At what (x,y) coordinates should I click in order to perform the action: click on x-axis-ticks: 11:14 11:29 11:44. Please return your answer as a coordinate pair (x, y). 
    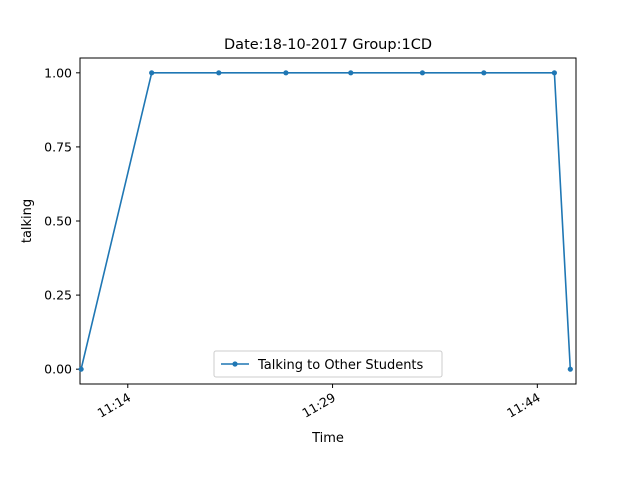
    Looking at the image, I should click on (319, 402).